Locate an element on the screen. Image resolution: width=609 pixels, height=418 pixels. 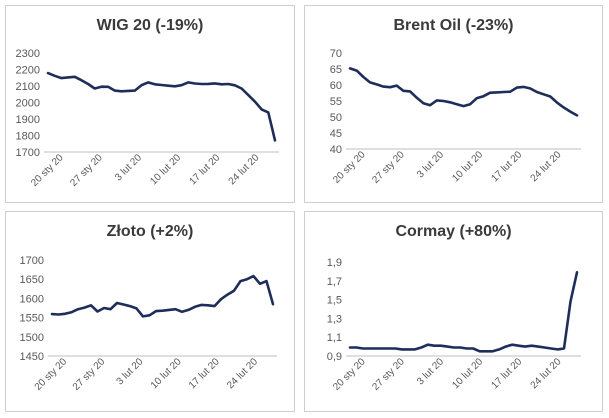
y-tick-label: 1450 is located at coordinates (32, 357).